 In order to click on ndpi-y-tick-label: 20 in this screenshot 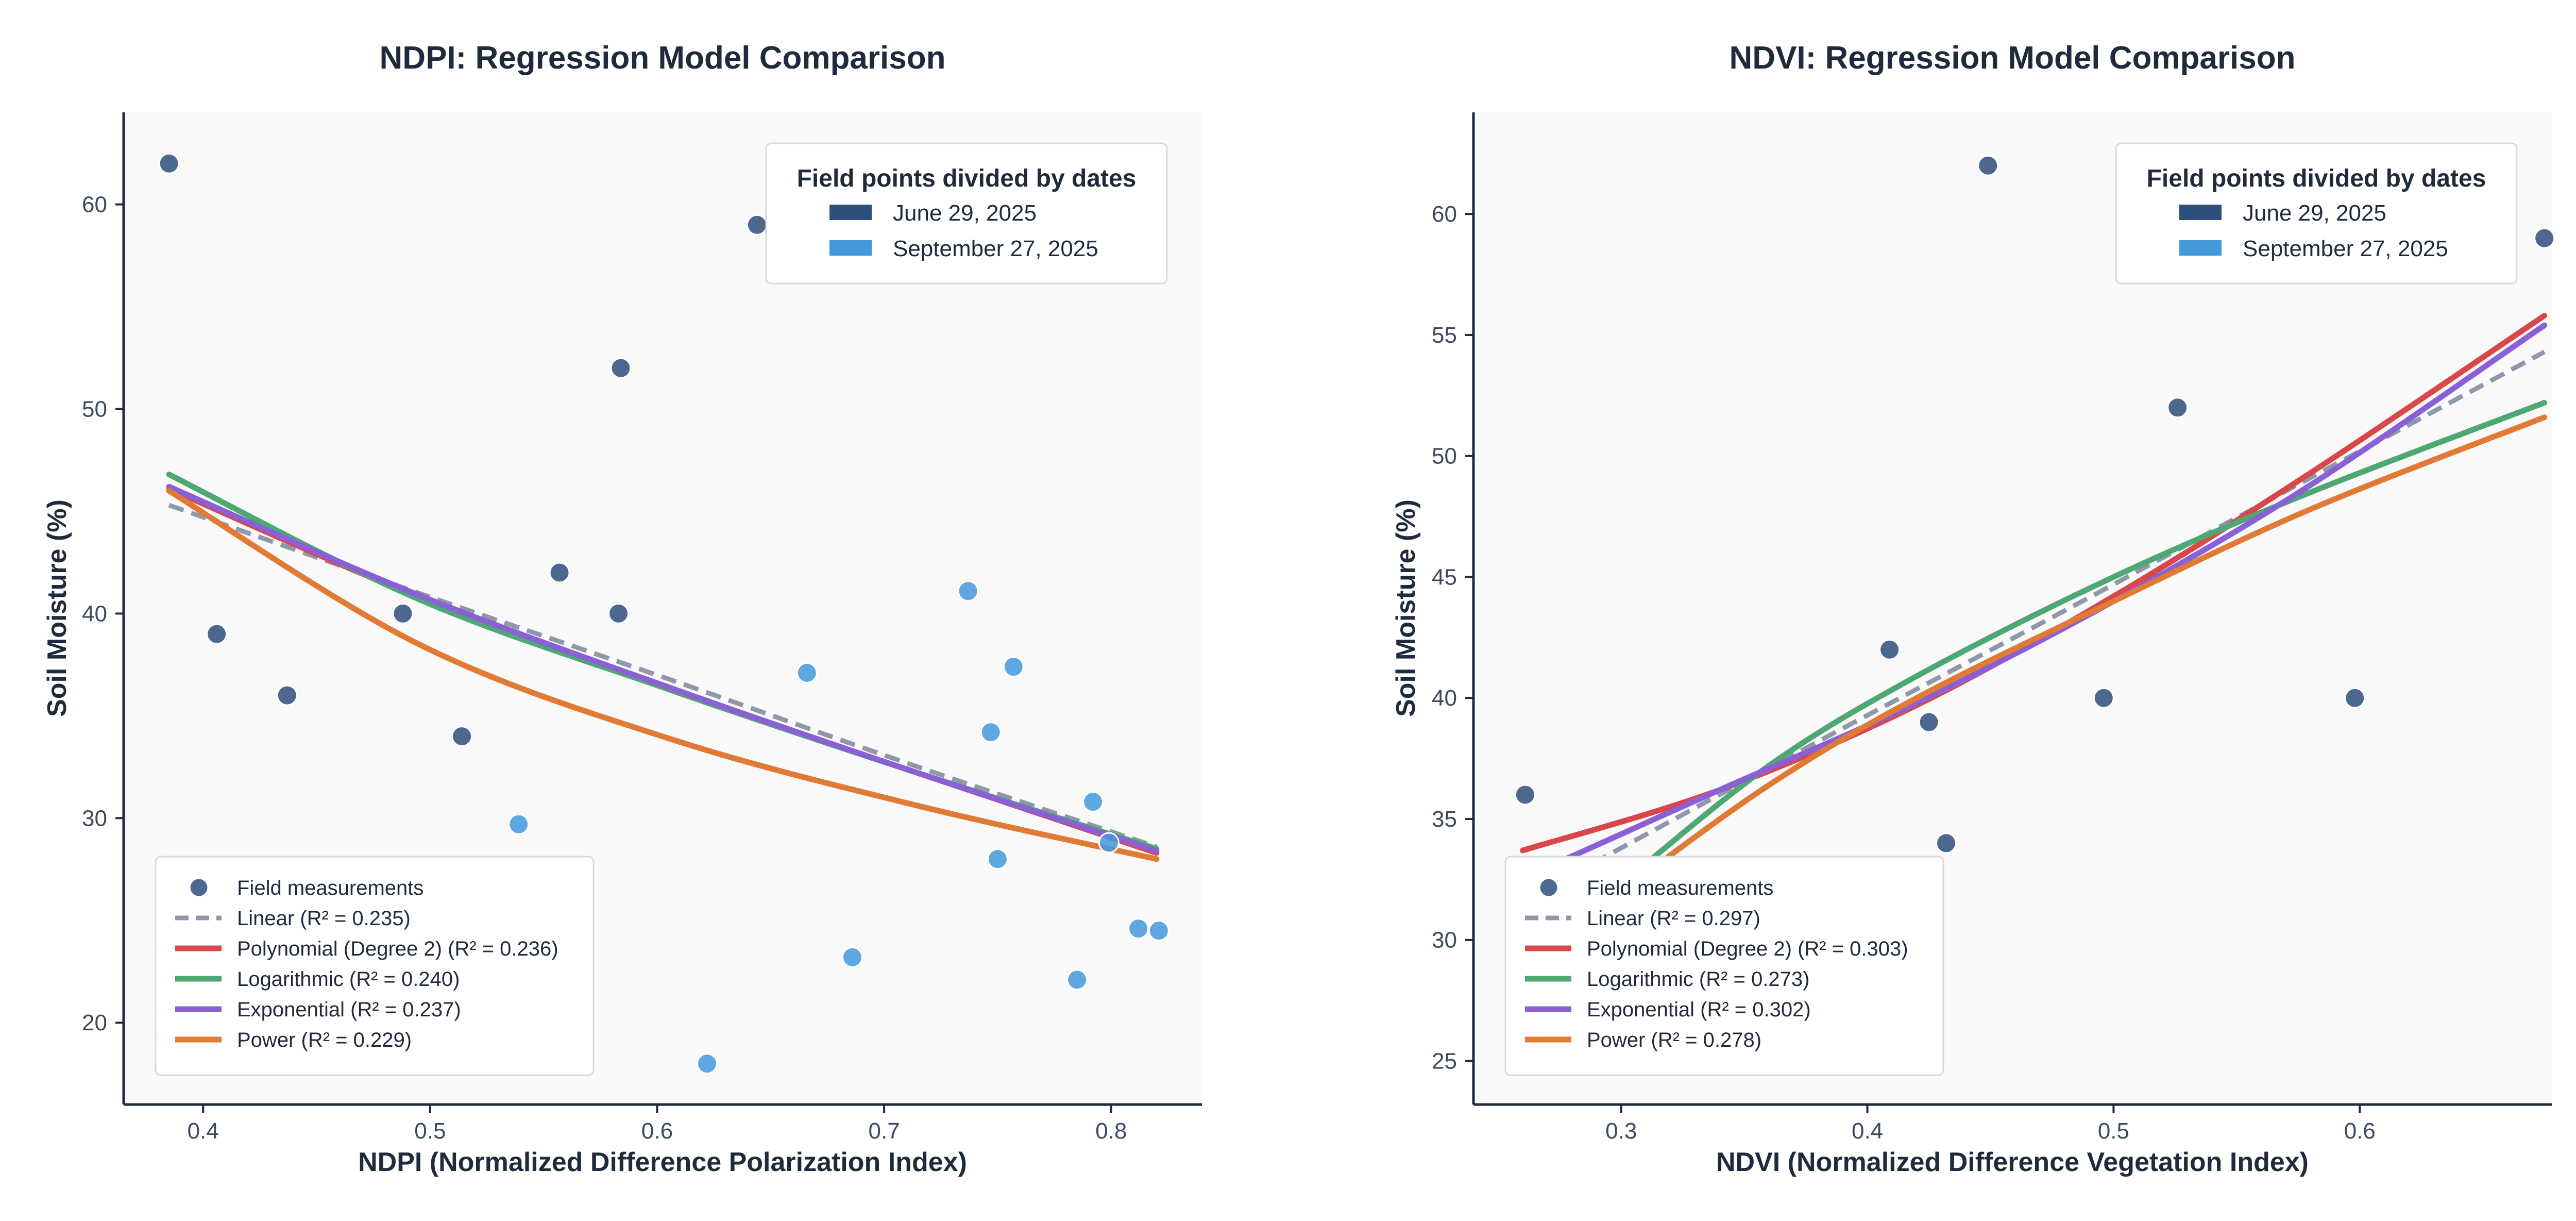, I will do `click(95, 1022)`.